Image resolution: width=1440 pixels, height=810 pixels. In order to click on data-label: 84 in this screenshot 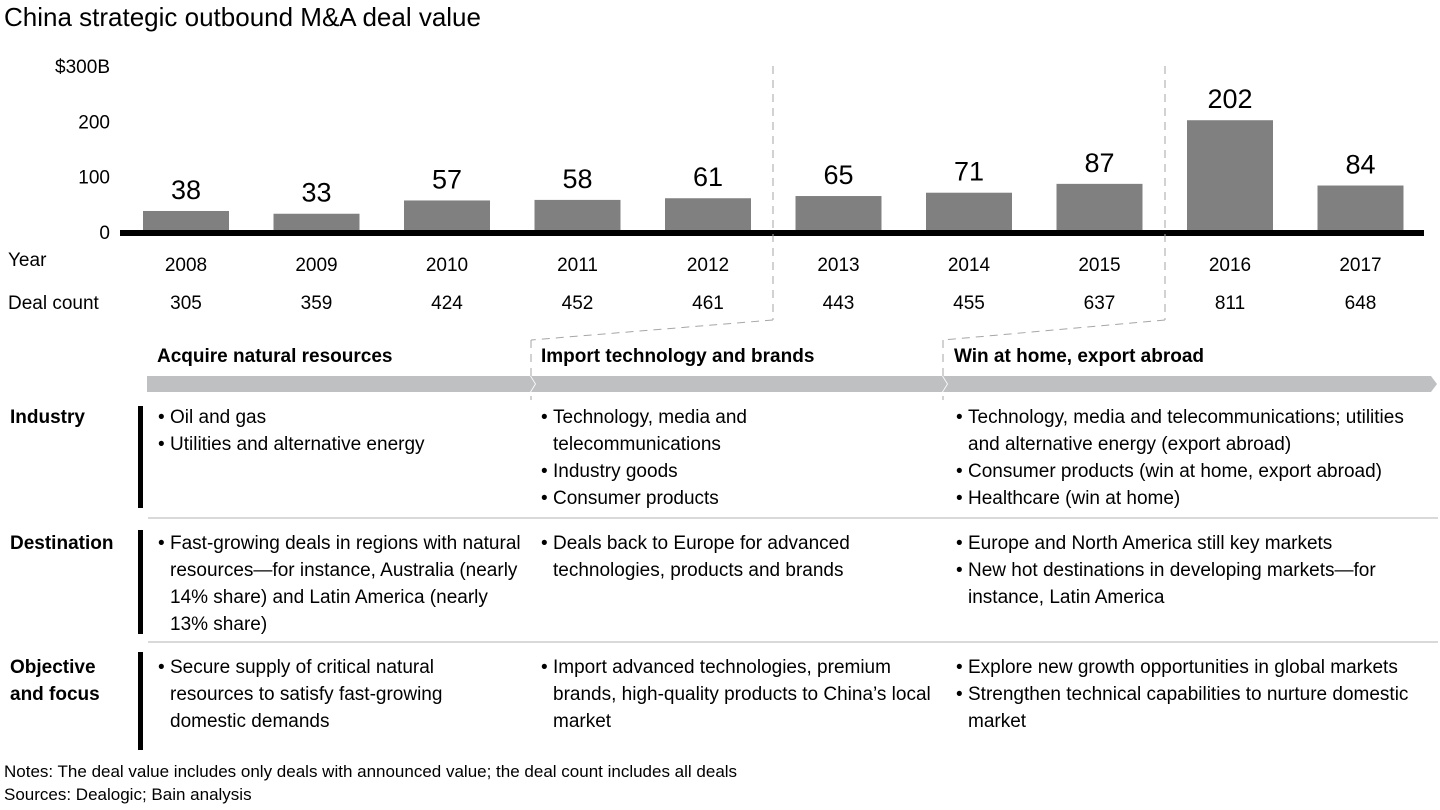, I will do `click(1360, 165)`.